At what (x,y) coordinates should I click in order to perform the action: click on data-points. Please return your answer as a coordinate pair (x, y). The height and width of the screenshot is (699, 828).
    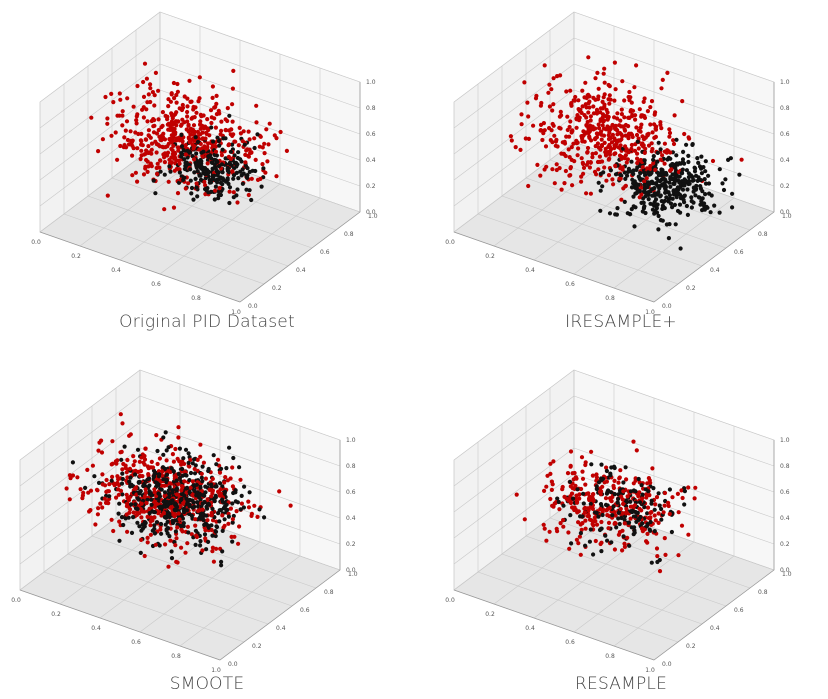
    Looking at the image, I should click on (189, 136).